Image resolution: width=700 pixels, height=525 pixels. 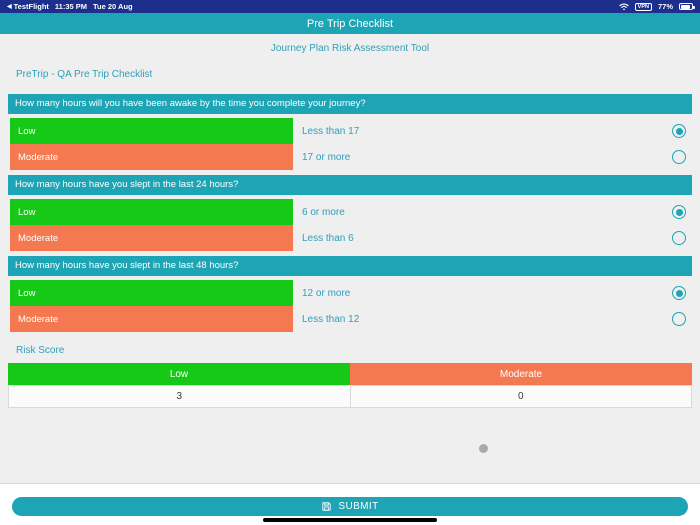 What do you see at coordinates (521, 374) in the screenshot?
I see `risk-score-header-moderate: Moderate` at bounding box center [521, 374].